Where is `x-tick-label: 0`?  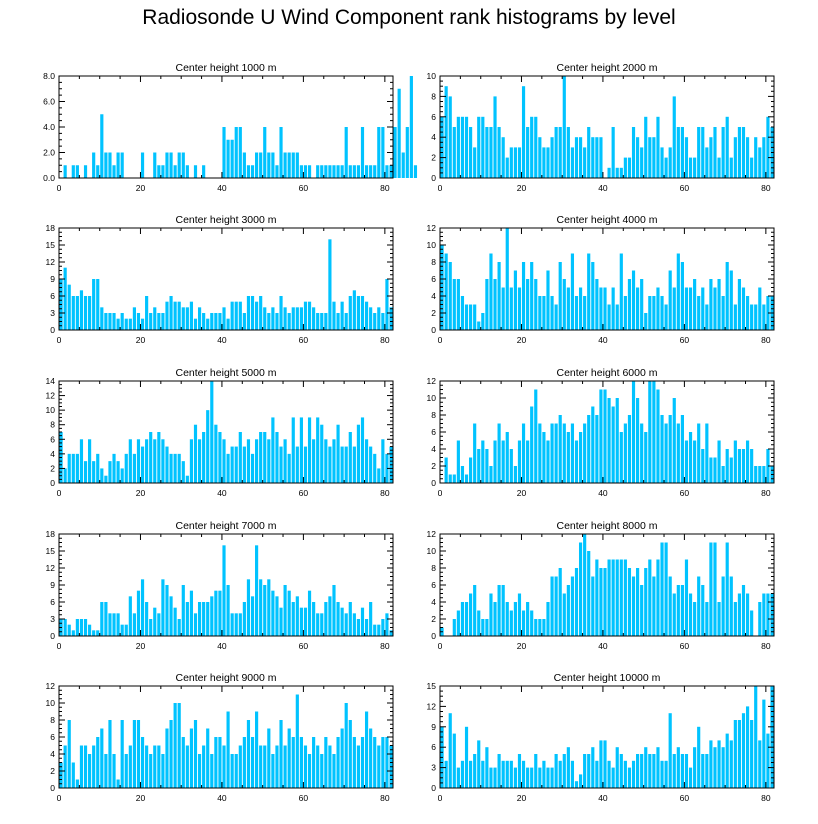 x-tick-label: 0 is located at coordinates (59, 646).